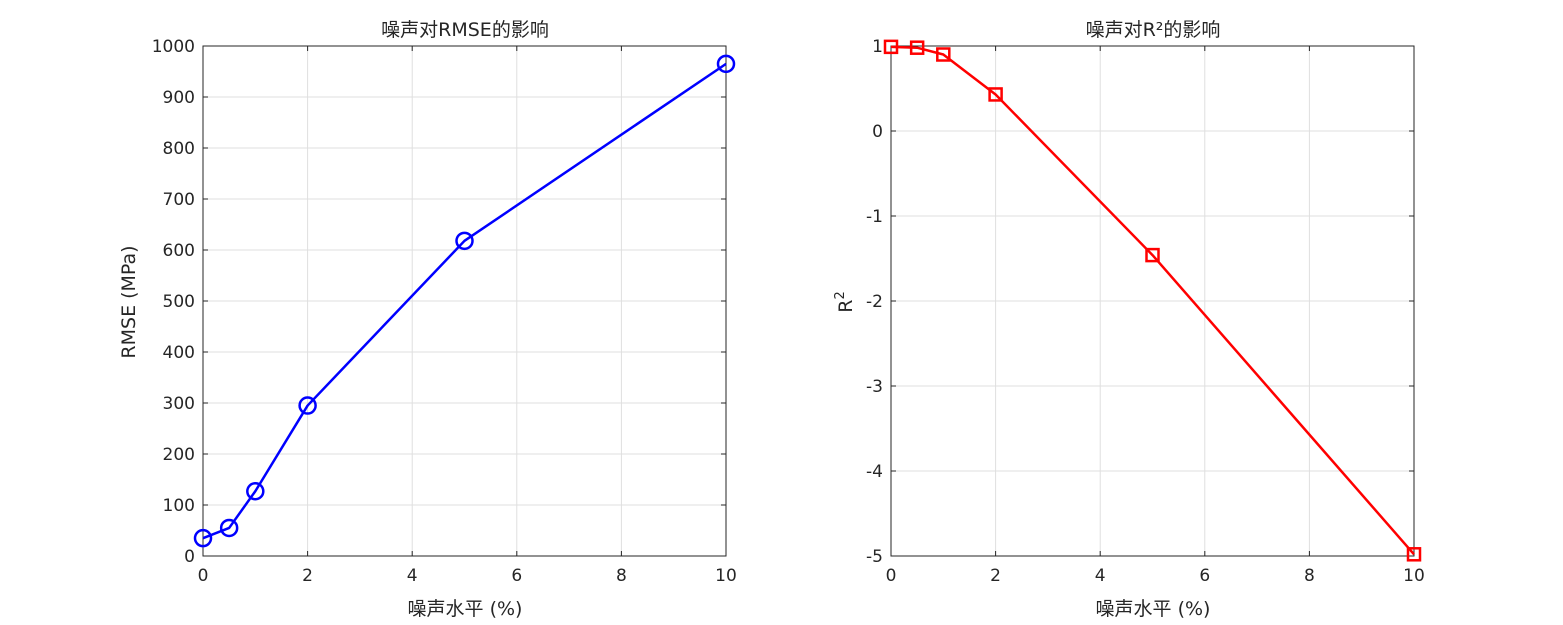  I want to click on r2-ytick-label: -3, so click(874, 387).